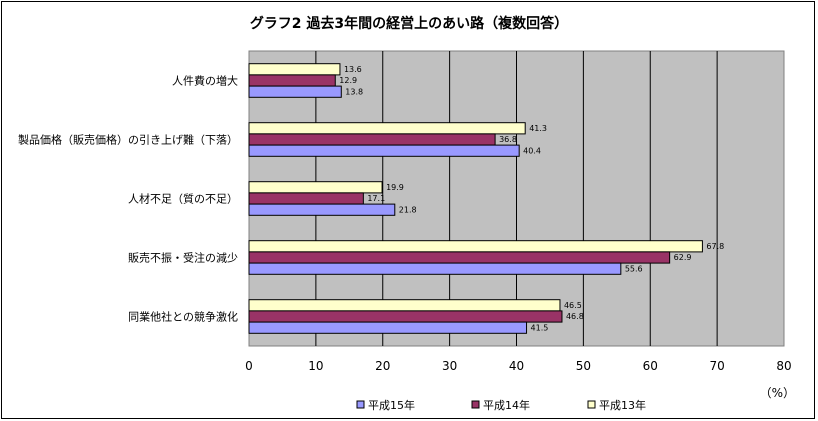 The image size is (818, 421). What do you see at coordinates (783, 366) in the screenshot?
I see `x-tick-label: 80` at bounding box center [783, 366].